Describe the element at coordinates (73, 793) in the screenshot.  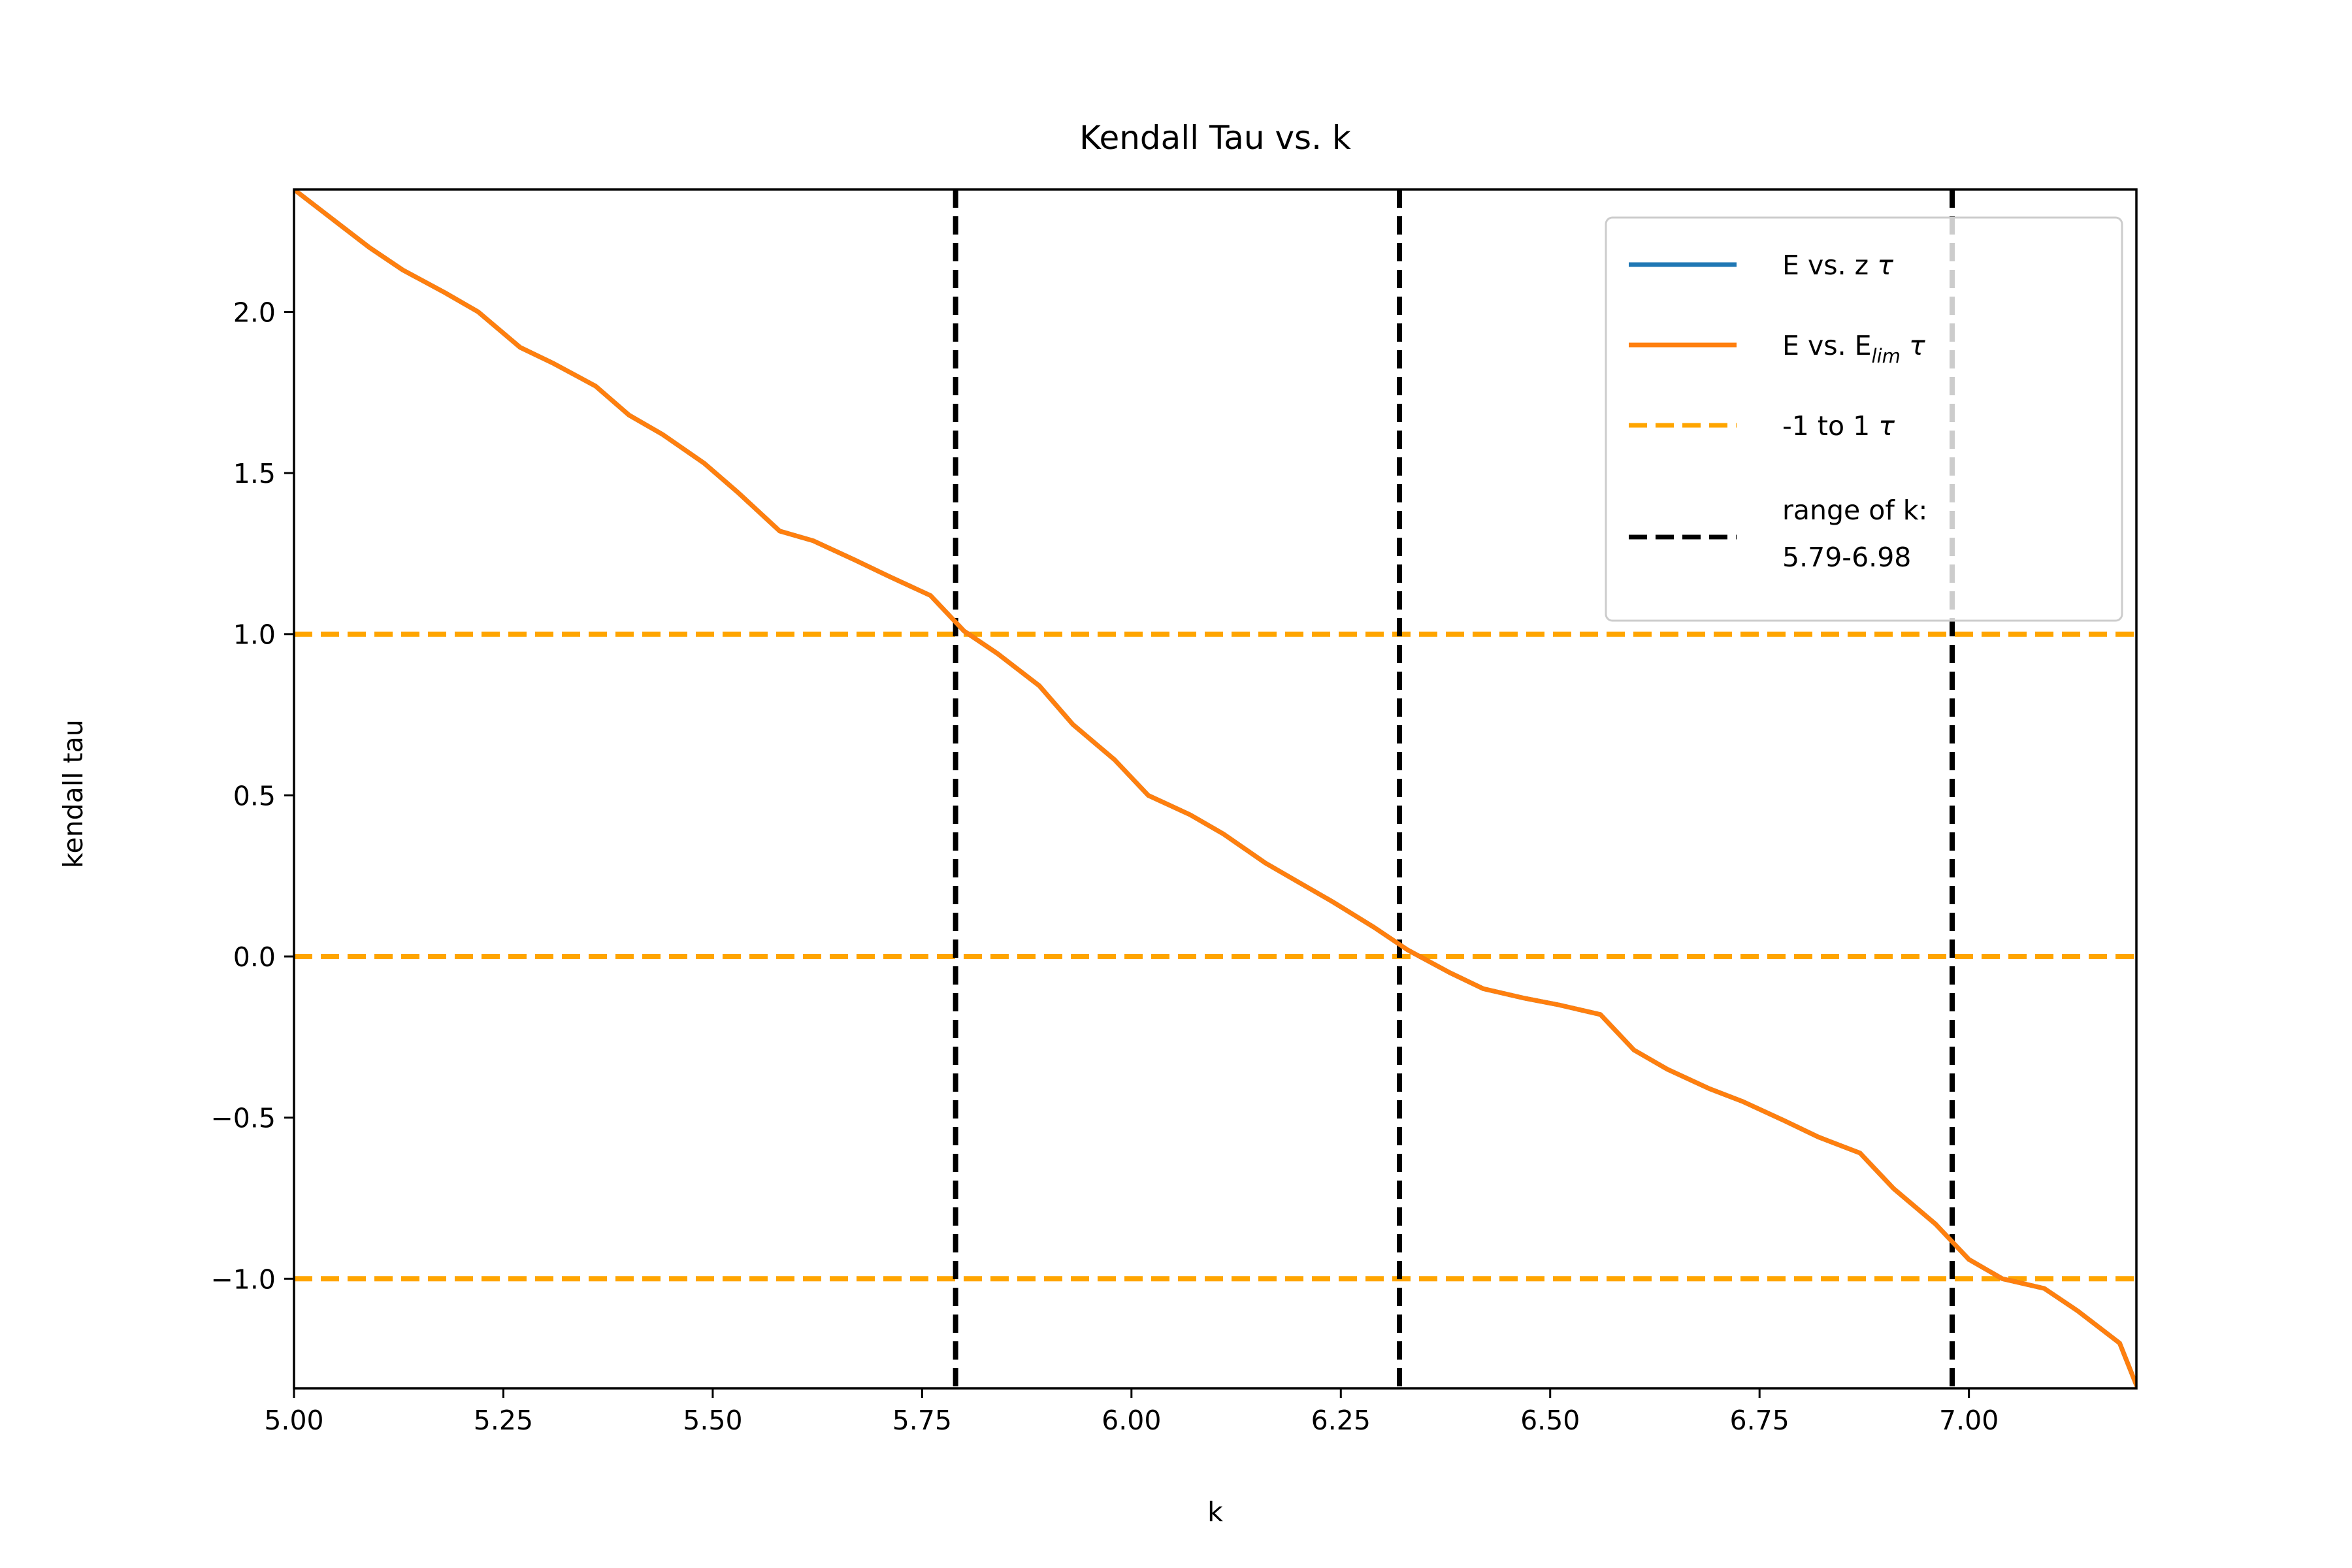
I see `y-axis-label: kendall tau` at that location.